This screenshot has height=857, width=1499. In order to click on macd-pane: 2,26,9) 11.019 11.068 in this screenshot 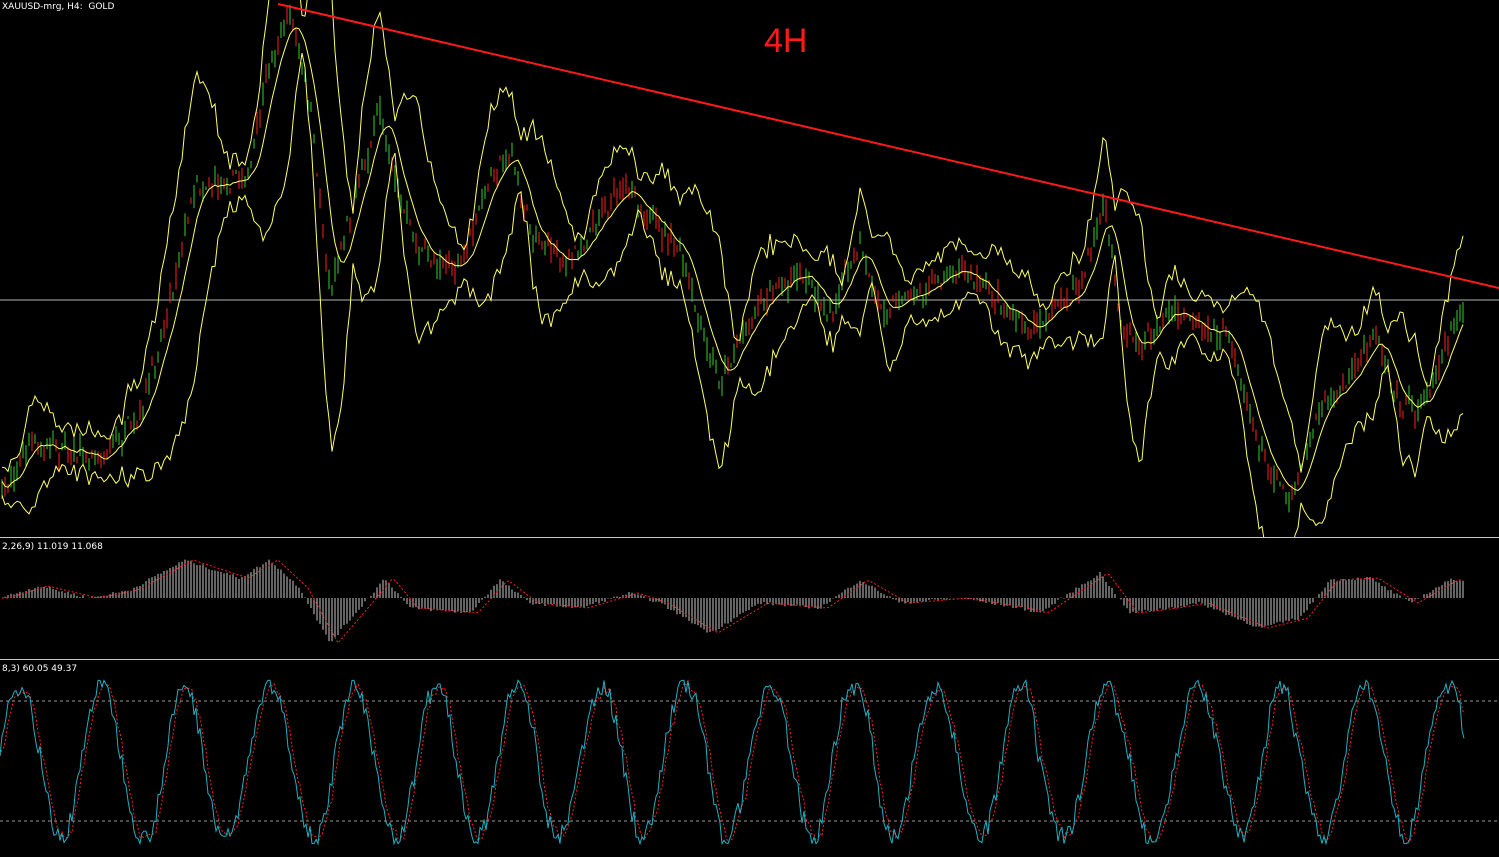, I will do `click(749, 599)`.